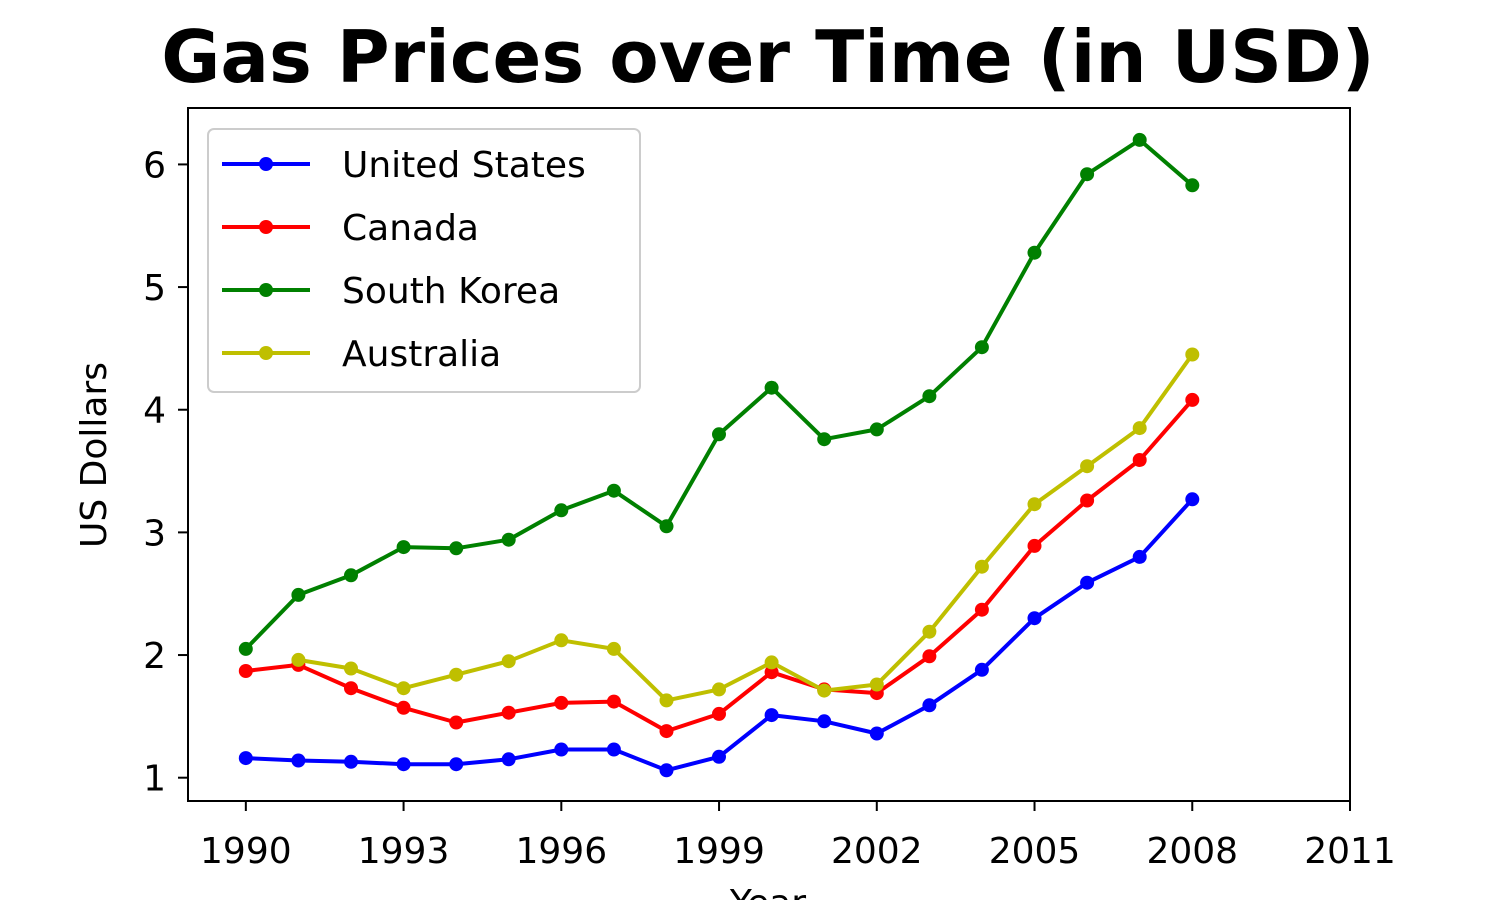  Describe the element at coordinates (1192, 851) in the screenshot. I see `x-tick-label: 2008` at that location.